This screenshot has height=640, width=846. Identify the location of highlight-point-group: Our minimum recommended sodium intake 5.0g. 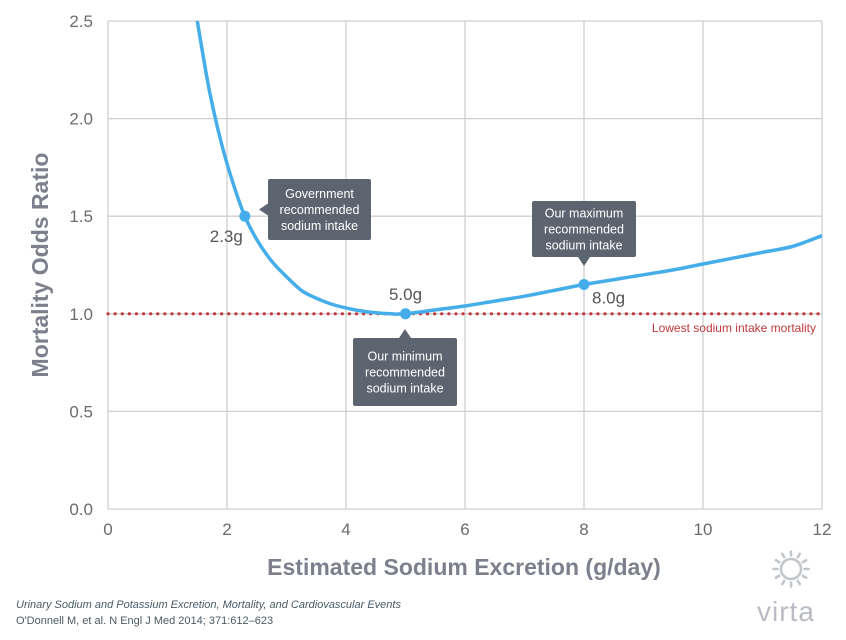
(405, 345).